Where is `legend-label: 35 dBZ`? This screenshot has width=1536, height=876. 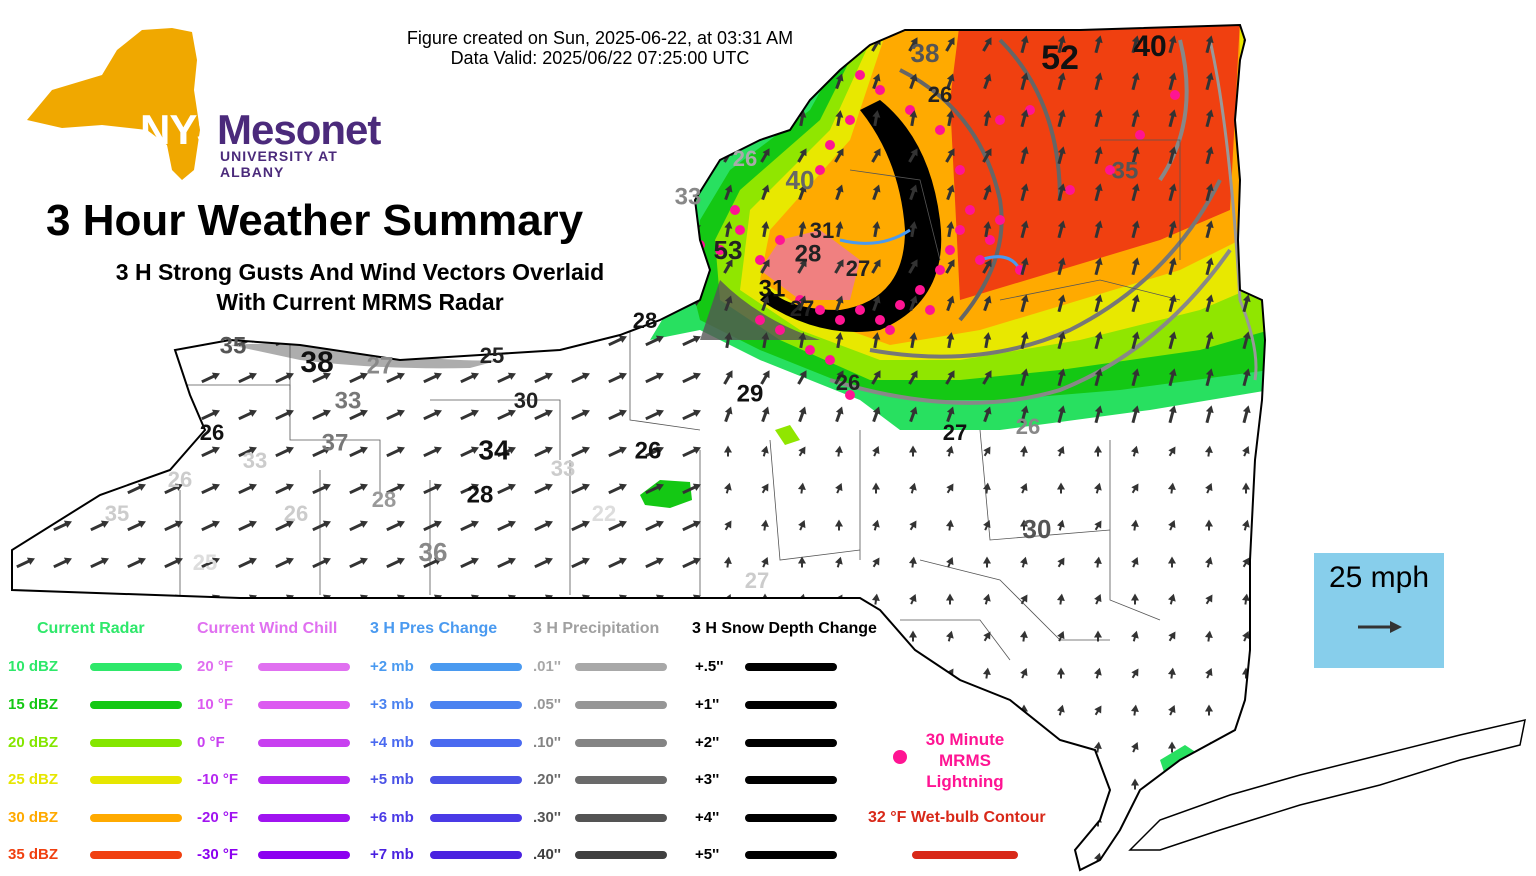
legend-label: 35 dBZ is located at coordinates (33, 854).